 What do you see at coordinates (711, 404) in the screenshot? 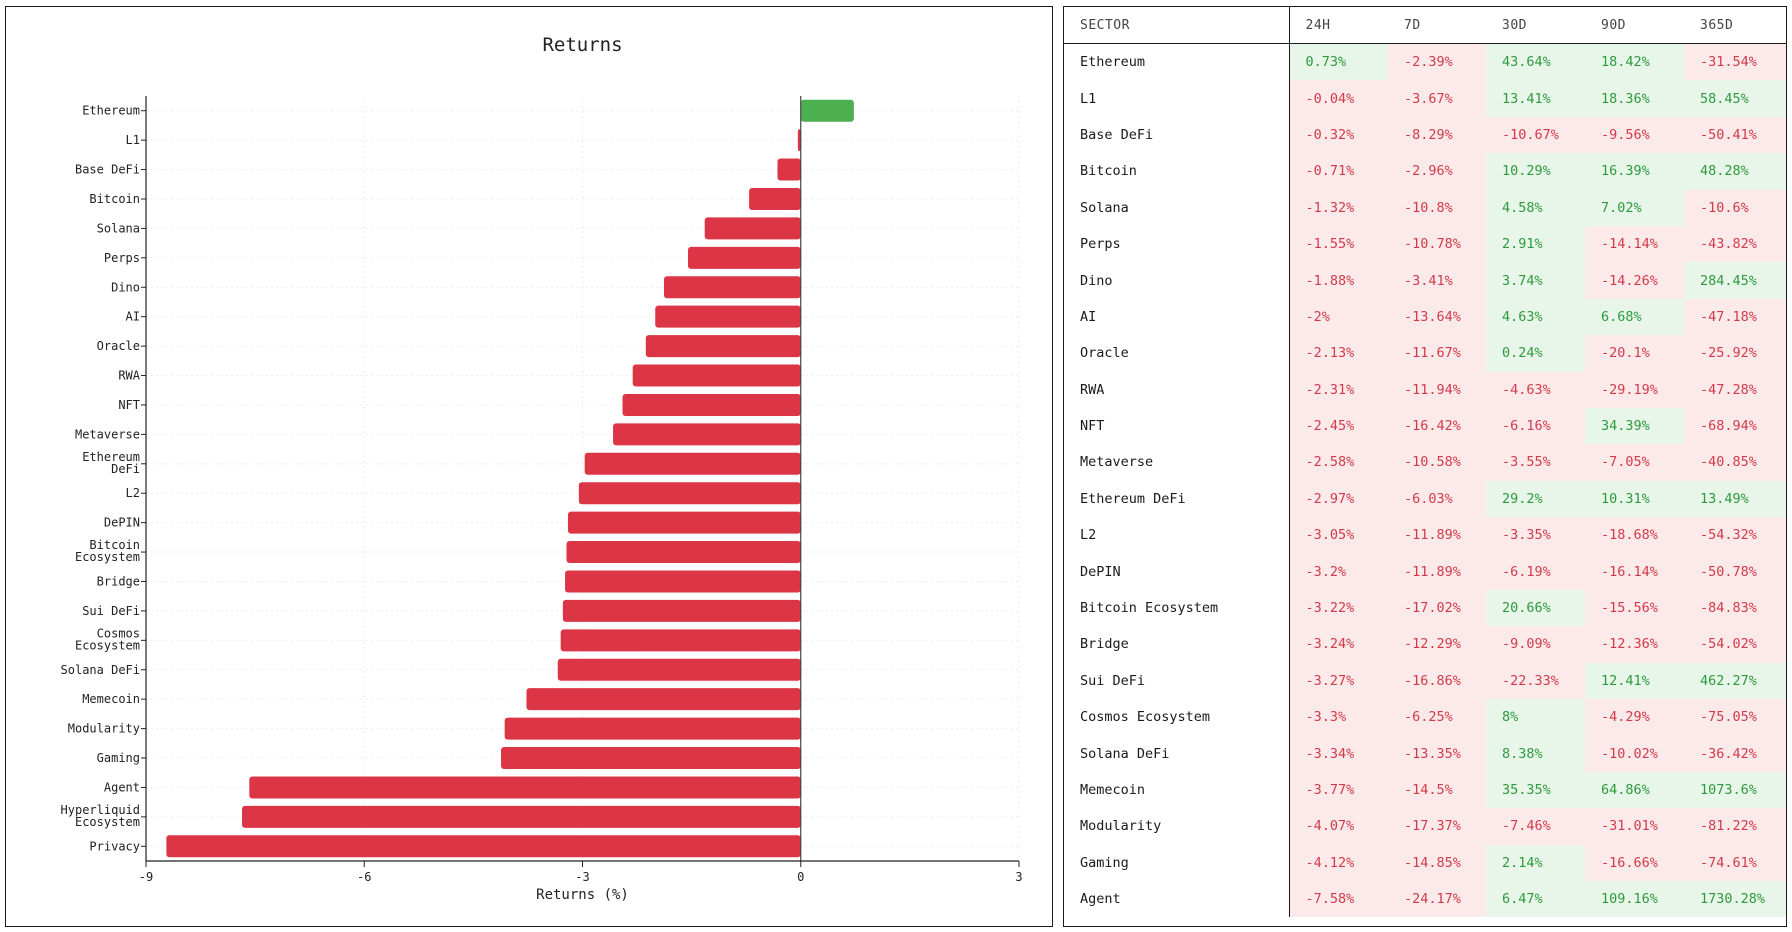
I see `bar-nft` at bounding box center [711, 404].